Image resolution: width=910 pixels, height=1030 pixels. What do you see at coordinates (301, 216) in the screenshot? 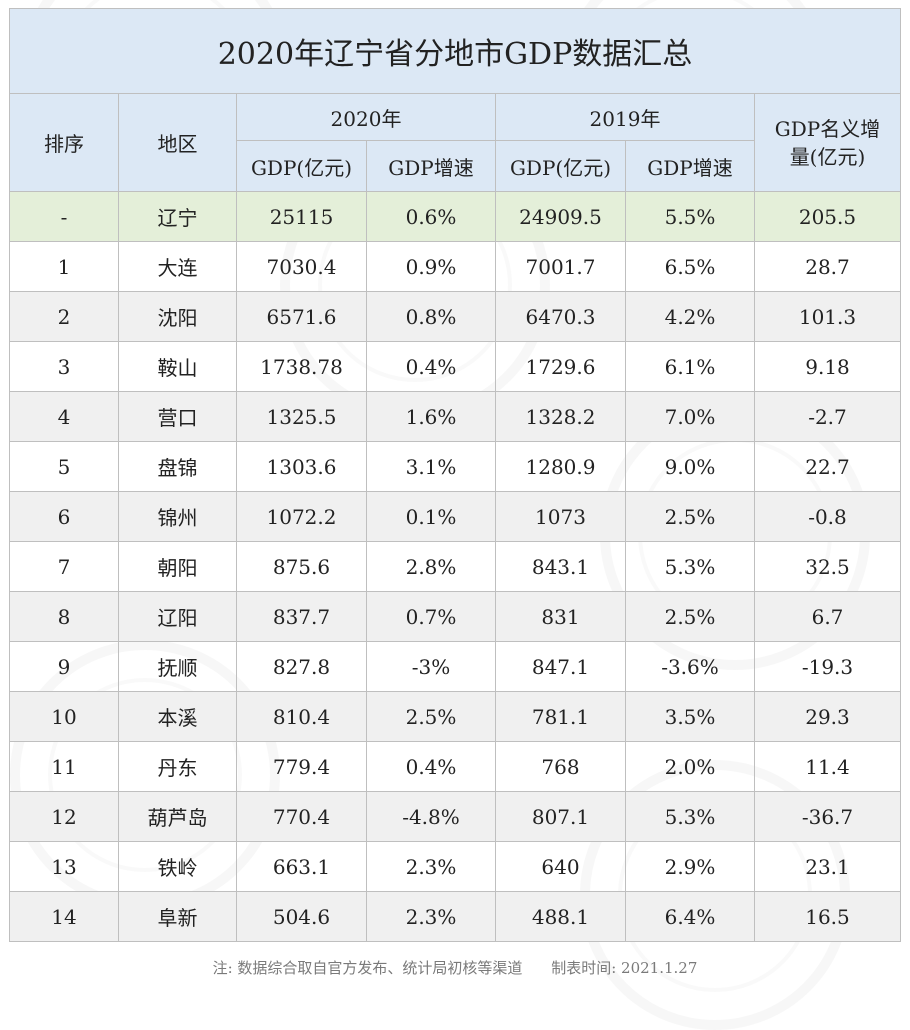
I see `cell-gdp-2020: 25115` at bounding box center [301, 216].